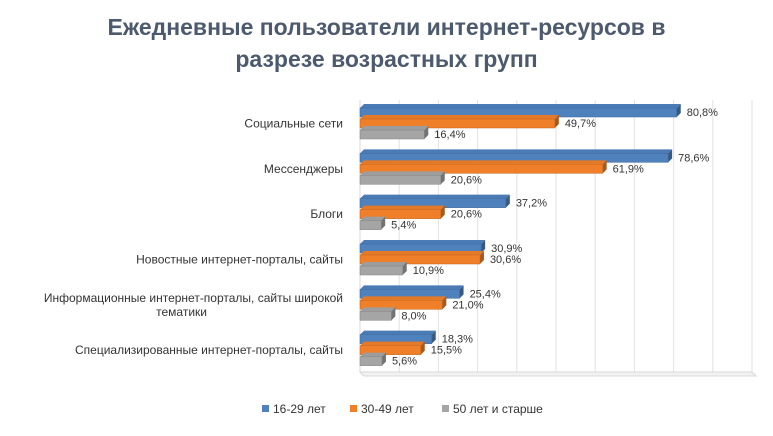 This screenshot has height=436, width=773. I want to click on bar-30-49-лет-5, so click(390, 350).